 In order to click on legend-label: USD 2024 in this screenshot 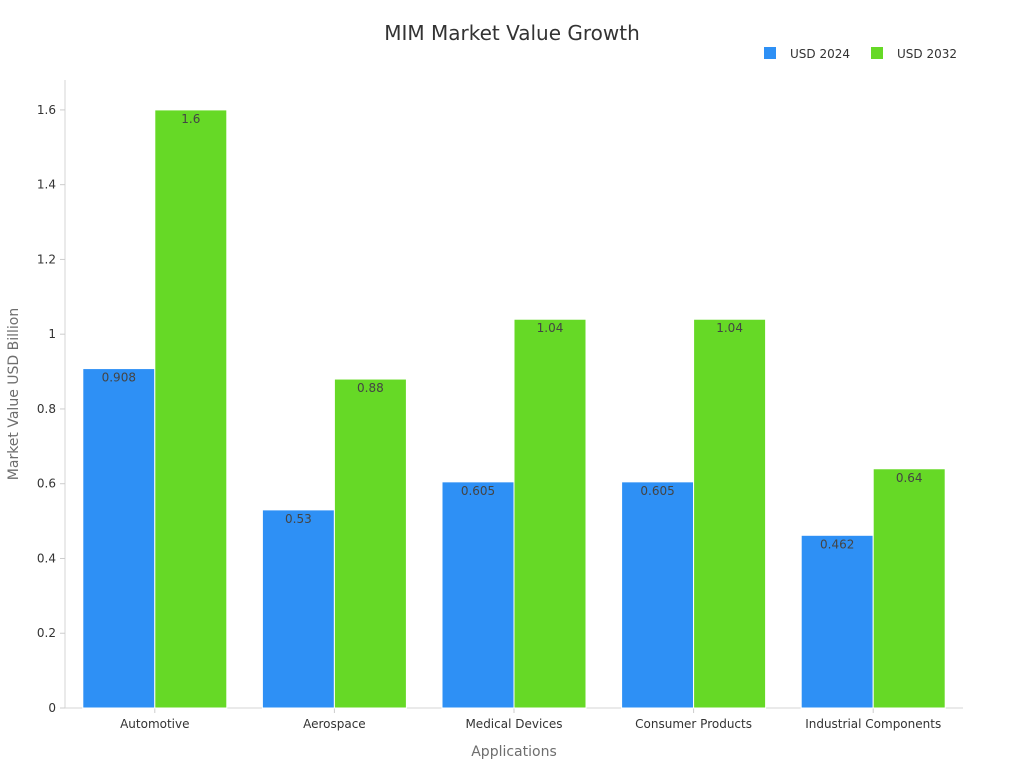, I will do `click(820, 54)`.